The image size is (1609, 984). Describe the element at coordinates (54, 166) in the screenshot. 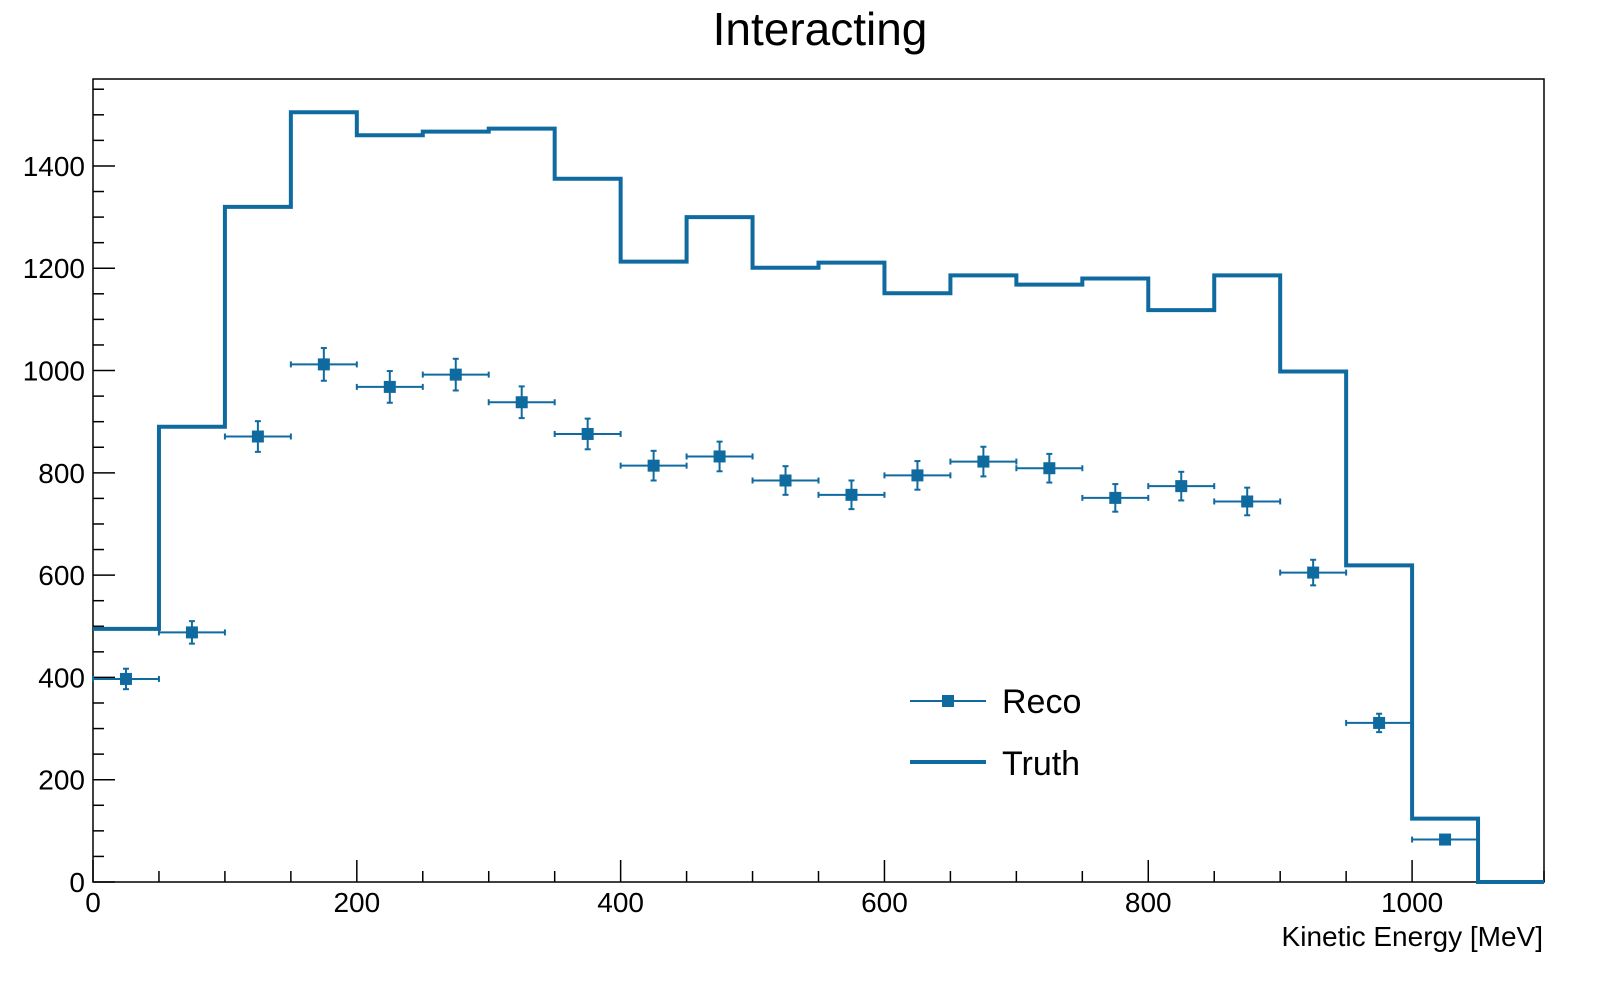

I see `y-tick-label: 1400` at that location.